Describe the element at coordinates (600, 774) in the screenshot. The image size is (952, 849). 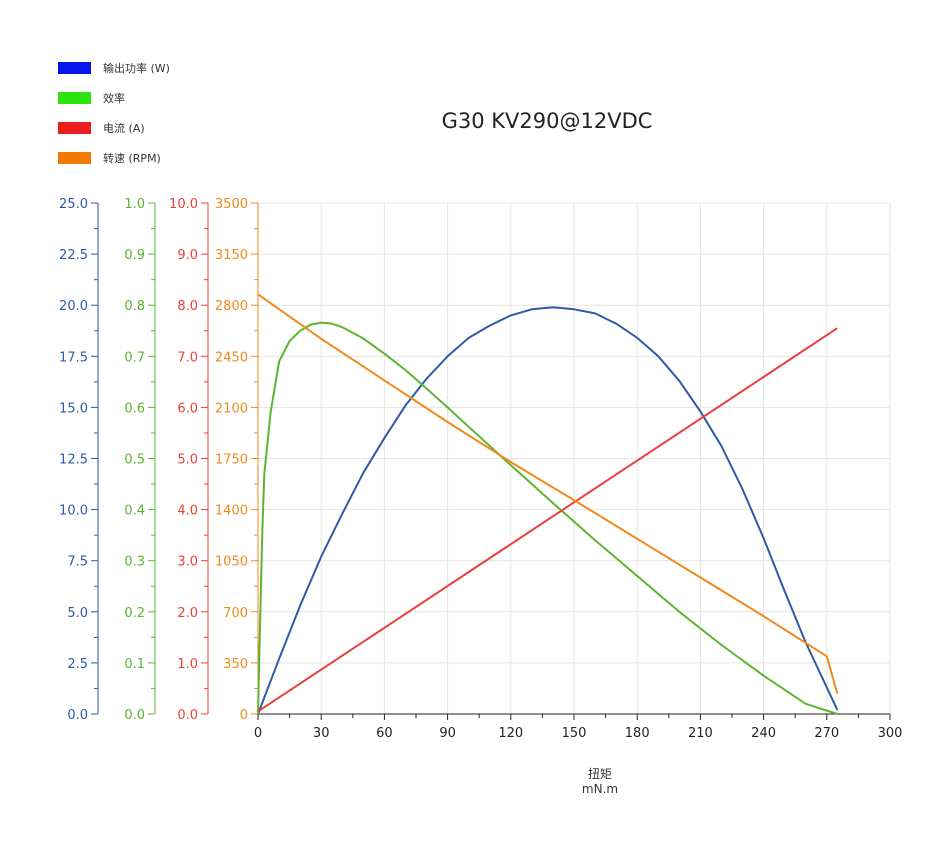
I see `x-axis-label: 扭矩` at that location.